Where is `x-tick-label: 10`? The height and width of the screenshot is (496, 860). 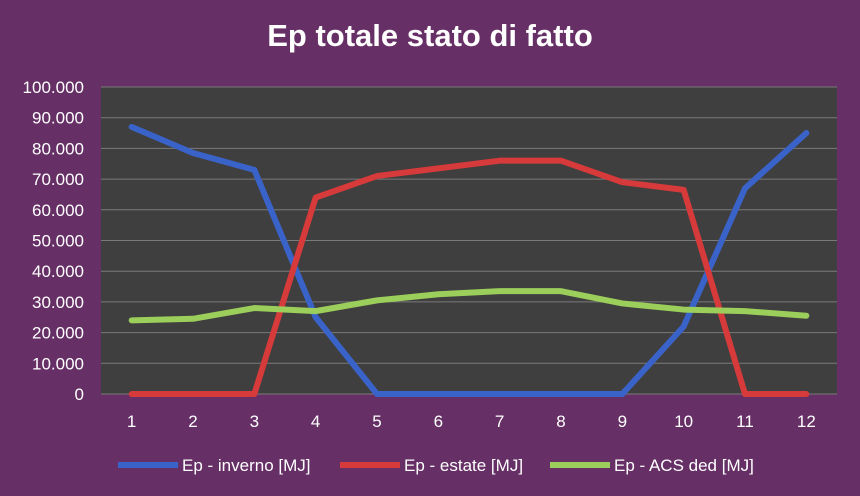 x-tick-label: 10 is located at coordinates (683, 421).